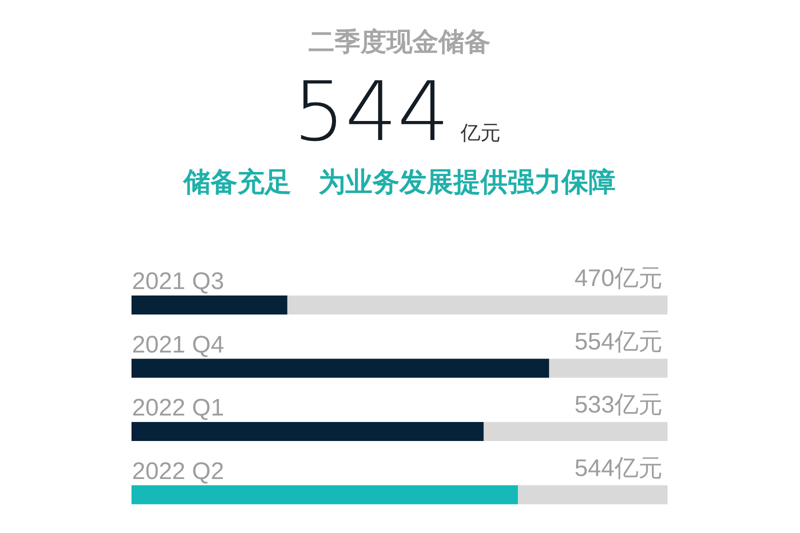 This screenshot has width=800, height=533. I want to click on chart-title: 二季度现金储备, so click(399, 41).